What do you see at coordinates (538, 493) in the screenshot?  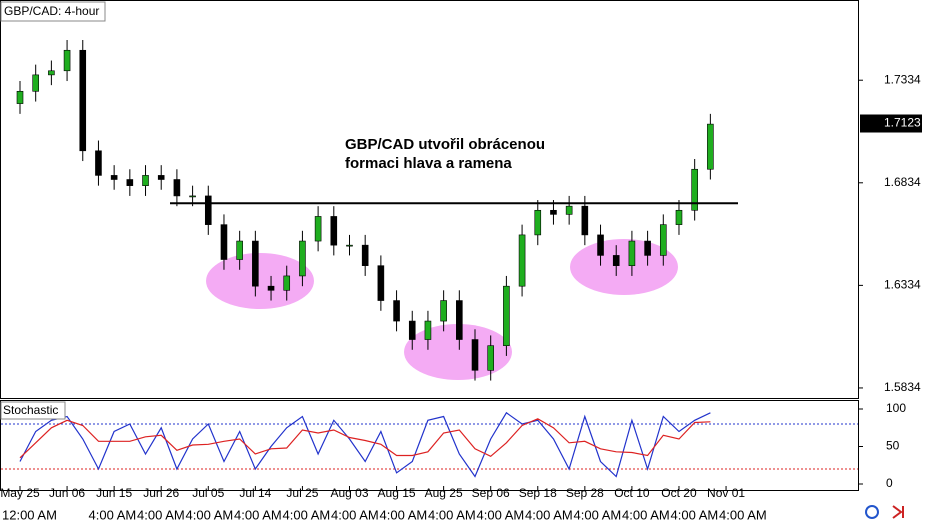 I see `x-tick-label: Sep 18` at bounding box center [538, 493].